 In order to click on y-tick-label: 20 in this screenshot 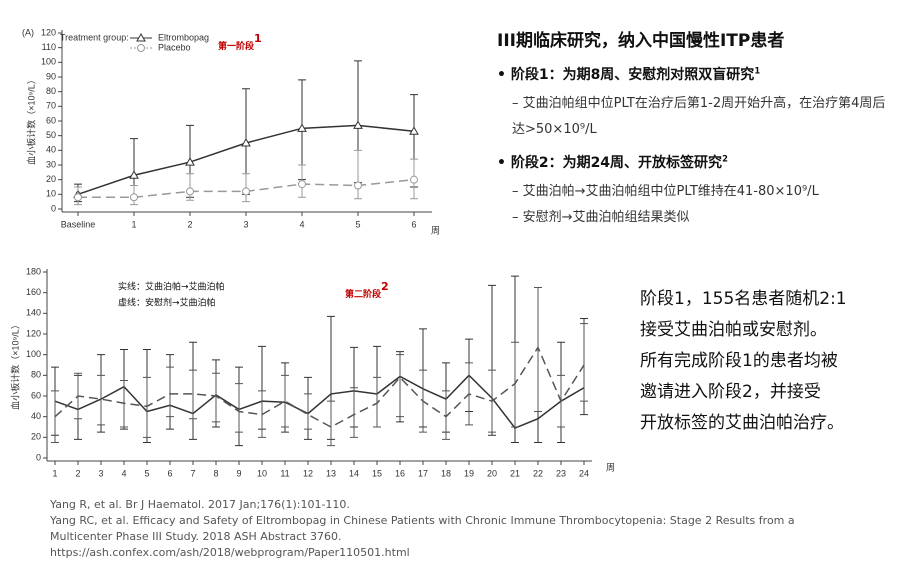, I will do `click(36, 437)`.